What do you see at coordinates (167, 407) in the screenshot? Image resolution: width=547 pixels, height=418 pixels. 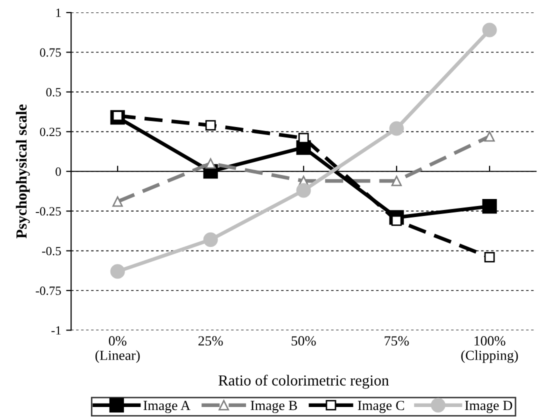 I see `legend-label: Image A` at bounding box center [167, 407].